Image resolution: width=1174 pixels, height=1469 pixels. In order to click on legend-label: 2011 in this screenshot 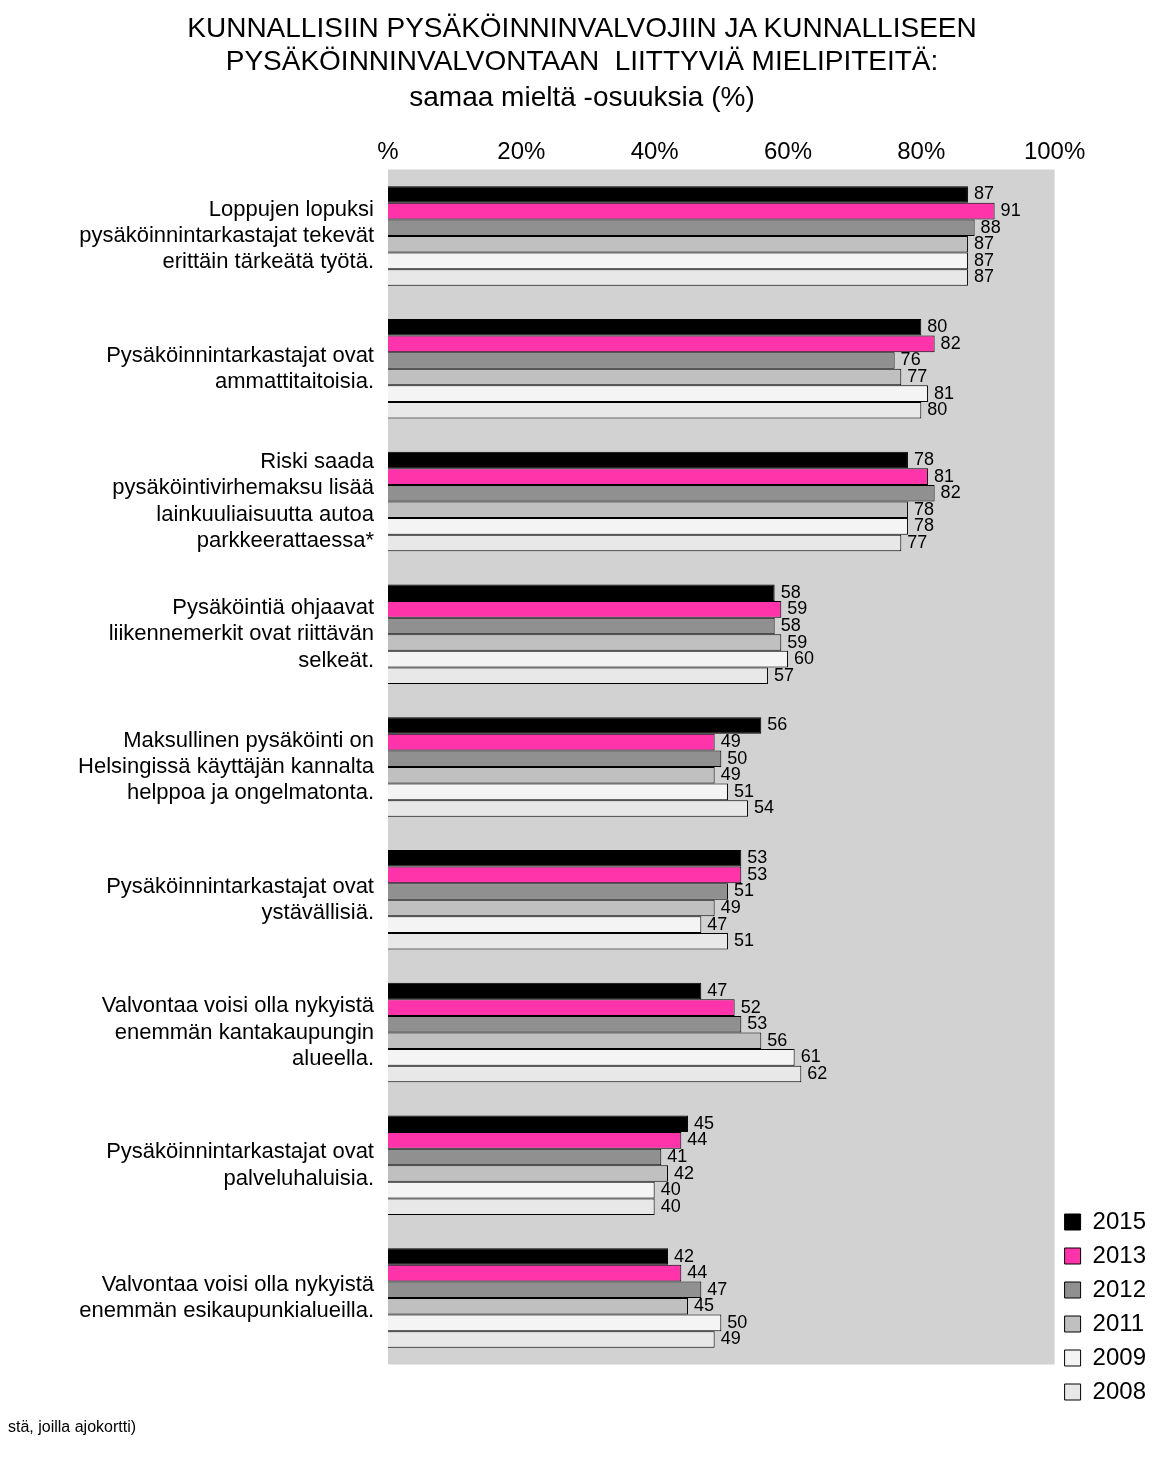, I will do `click(1118, 1322)`.